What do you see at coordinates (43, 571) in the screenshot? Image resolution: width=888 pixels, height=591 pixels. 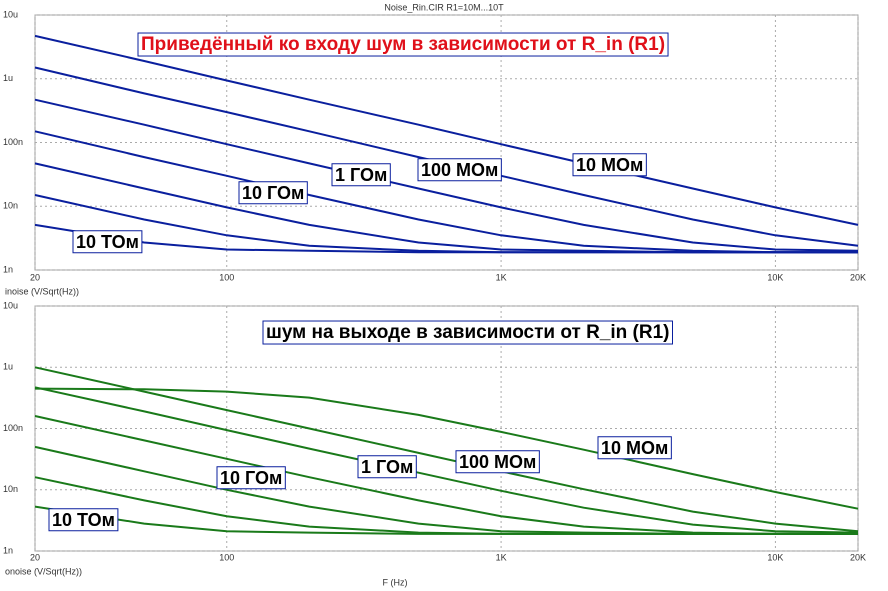 I see `y-axis-label: onoise (V/Sqrt(Hz))` at bounding box center [43, 571].